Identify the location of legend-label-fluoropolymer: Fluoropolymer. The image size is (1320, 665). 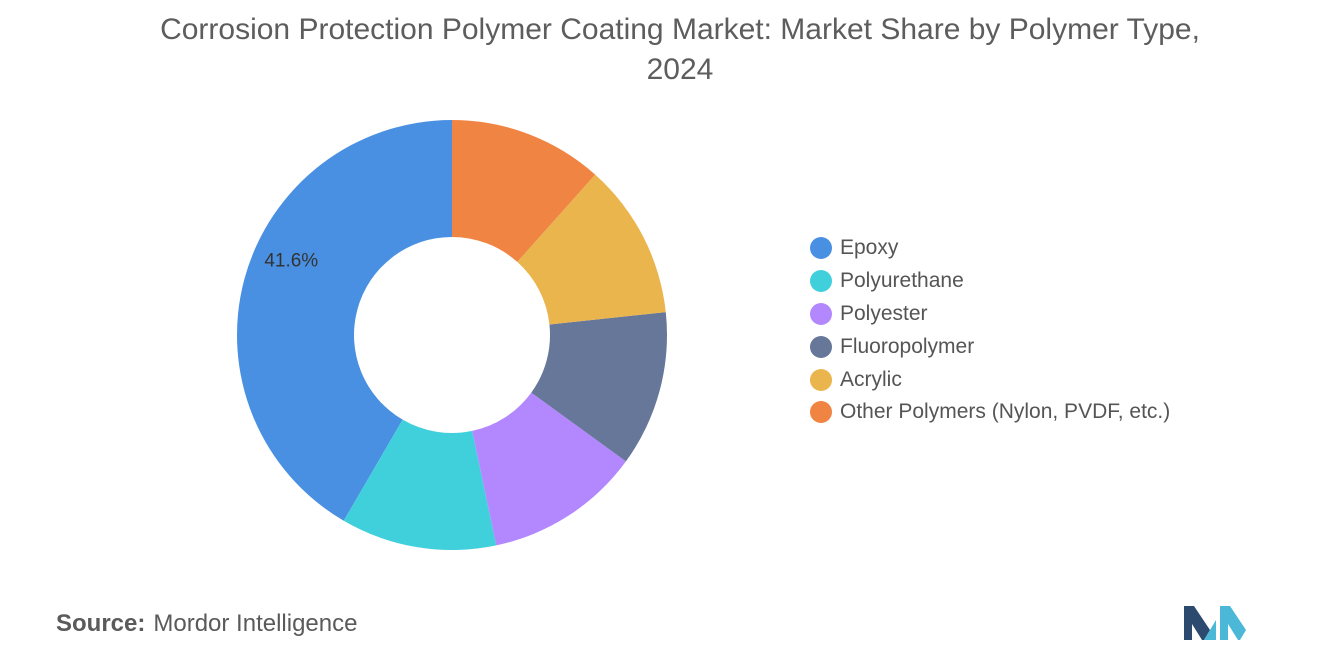
(907, 346).